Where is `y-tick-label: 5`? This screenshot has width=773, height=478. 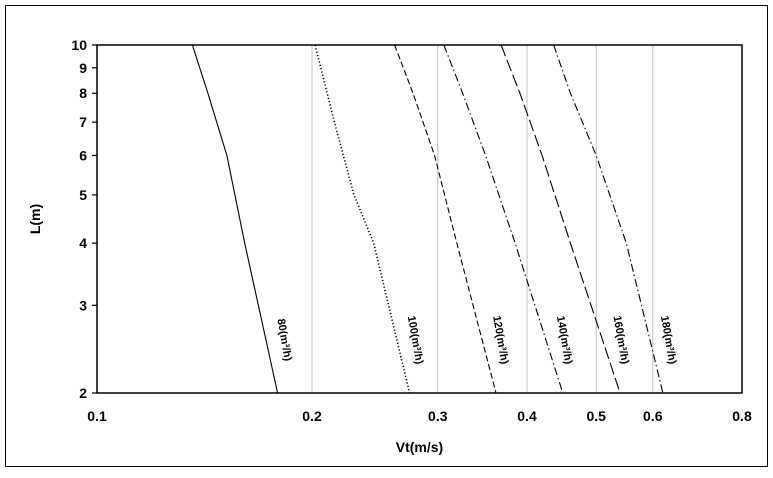 y-tick-label: 5 is located at coordinates (83, 195).